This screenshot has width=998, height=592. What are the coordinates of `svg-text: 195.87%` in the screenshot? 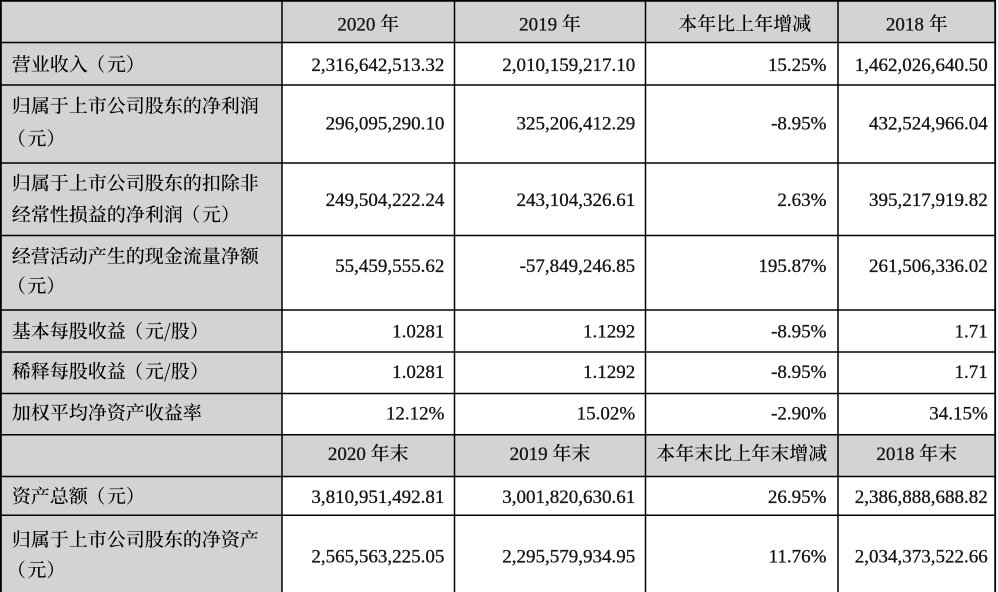 It's located at (792, 266).